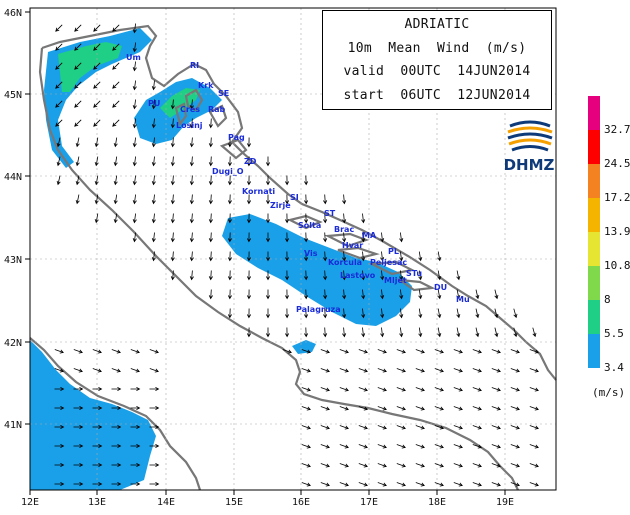 The image size is (630, 515). Describe the element at coordinates (189, 125) in the screenshot. I see `label-losinj: Losinj` at that location.